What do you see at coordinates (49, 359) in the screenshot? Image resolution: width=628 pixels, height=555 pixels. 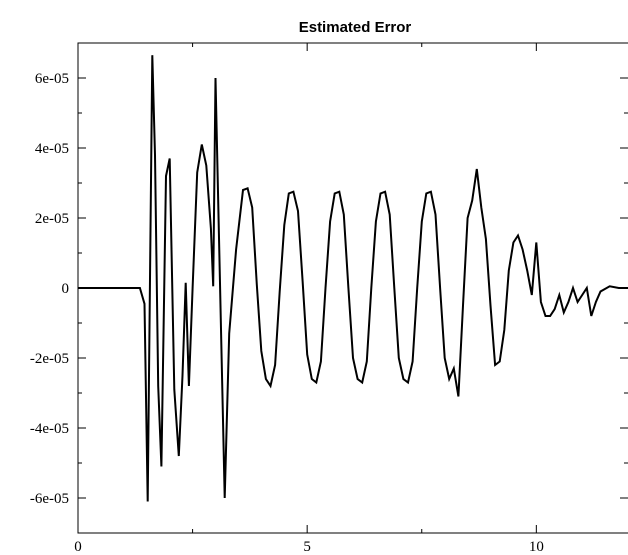 I see `y-tick-label: -2e-05` at bounding box center [49, 359].